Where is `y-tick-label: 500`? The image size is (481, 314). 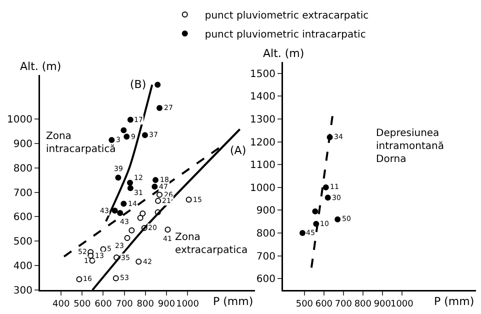 y-tick-label: 500 is located at coordinates (22, 242).